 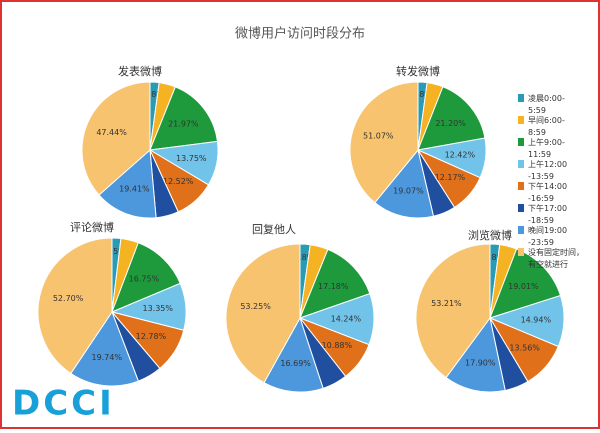 What do you see at coordinates (140, 71) in the screenshot?
I see `pie-title: 发表微博` at bounding box center [140, 71].